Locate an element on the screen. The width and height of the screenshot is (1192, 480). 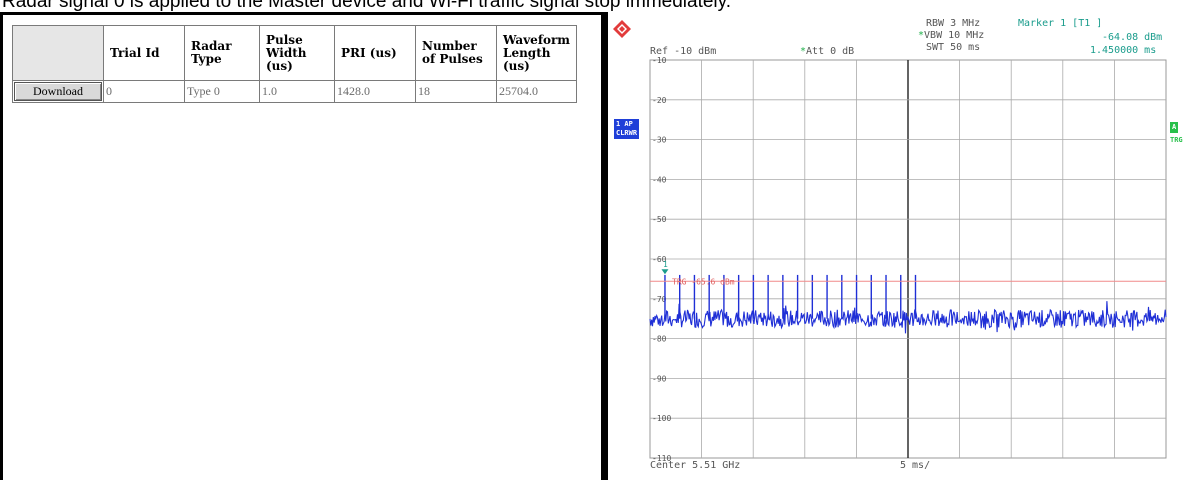
vbw: *VBW 10 MHz is located at coordinates (951, 35).